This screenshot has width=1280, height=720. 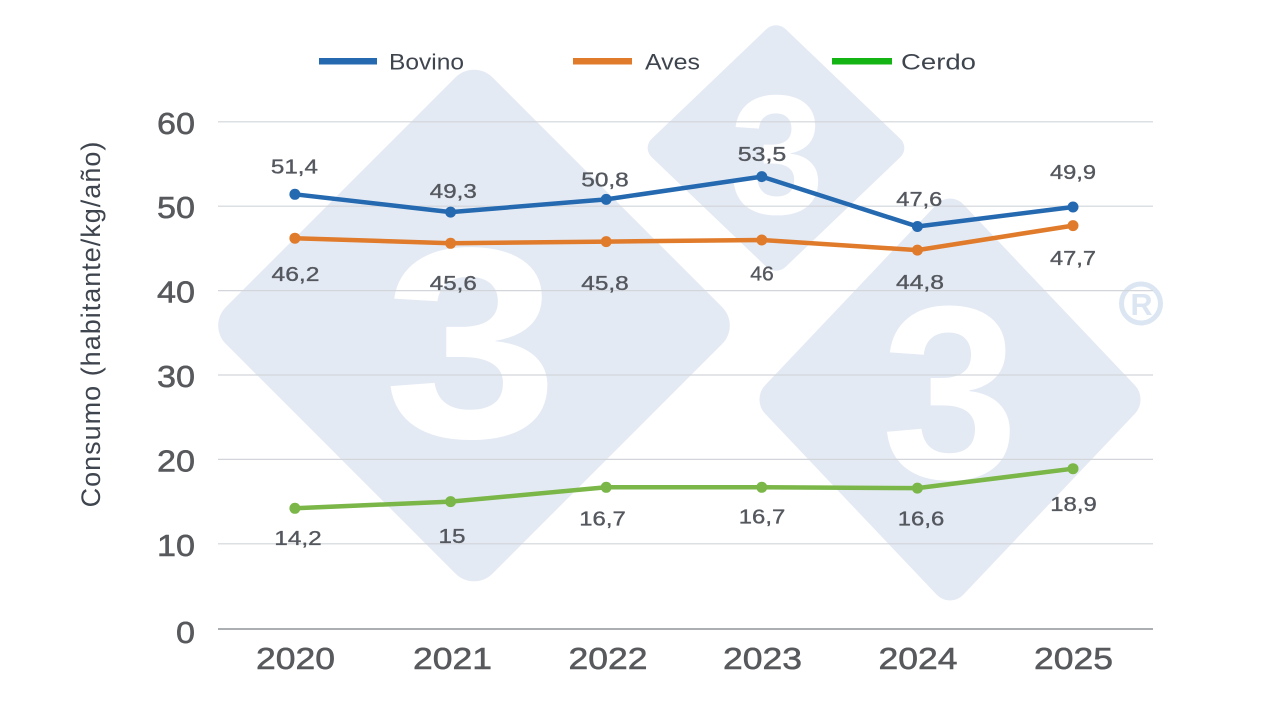 I want to click on svg-text: 60, so click(x=176, y=123).